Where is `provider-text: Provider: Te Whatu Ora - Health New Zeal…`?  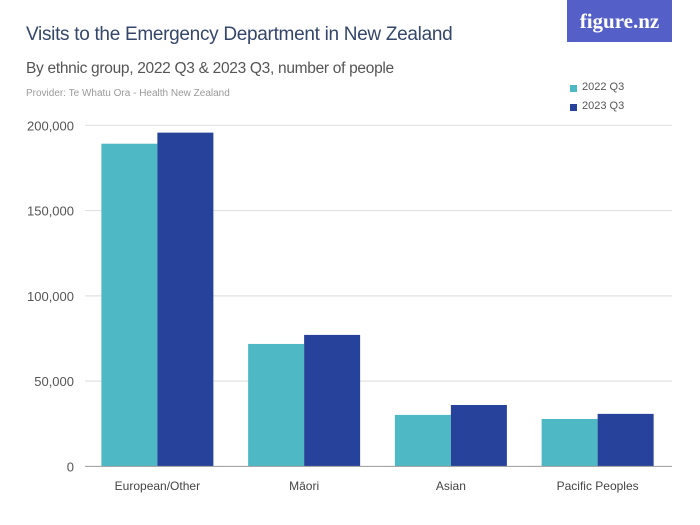
provider-text: Provider: Te Whatu Ora - Health New Zeal… is located at coordinates (128, 93).